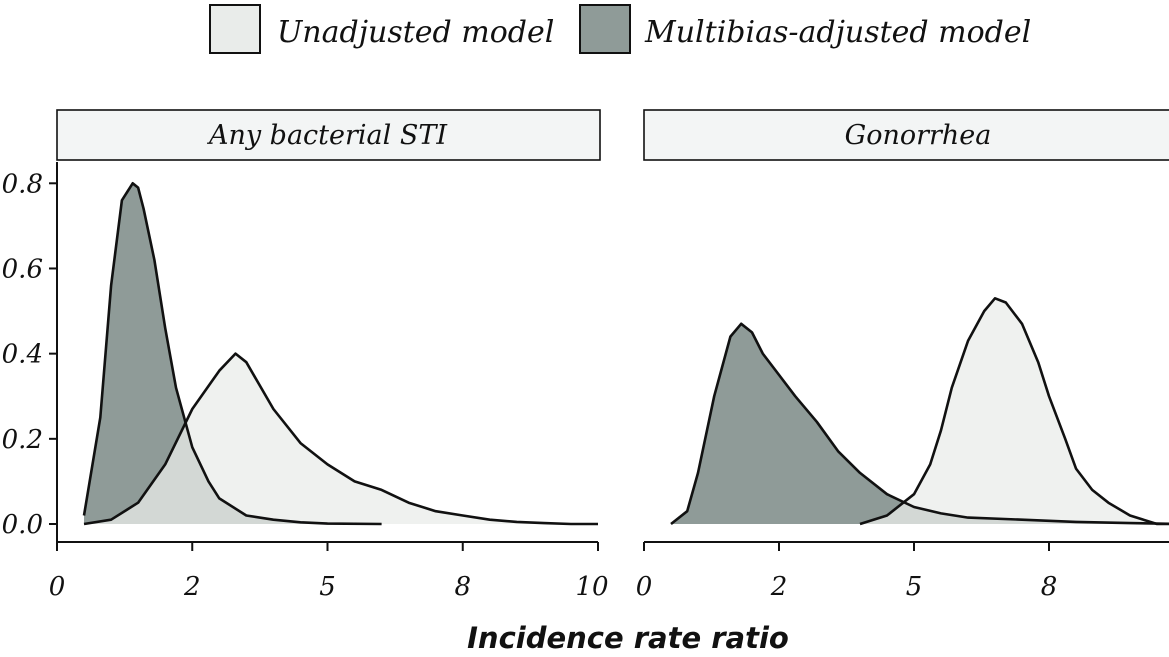 The height and width of the screenshot is (657, 1169). I want to click on legend-swatch-unadjusted, so click(235, 29).